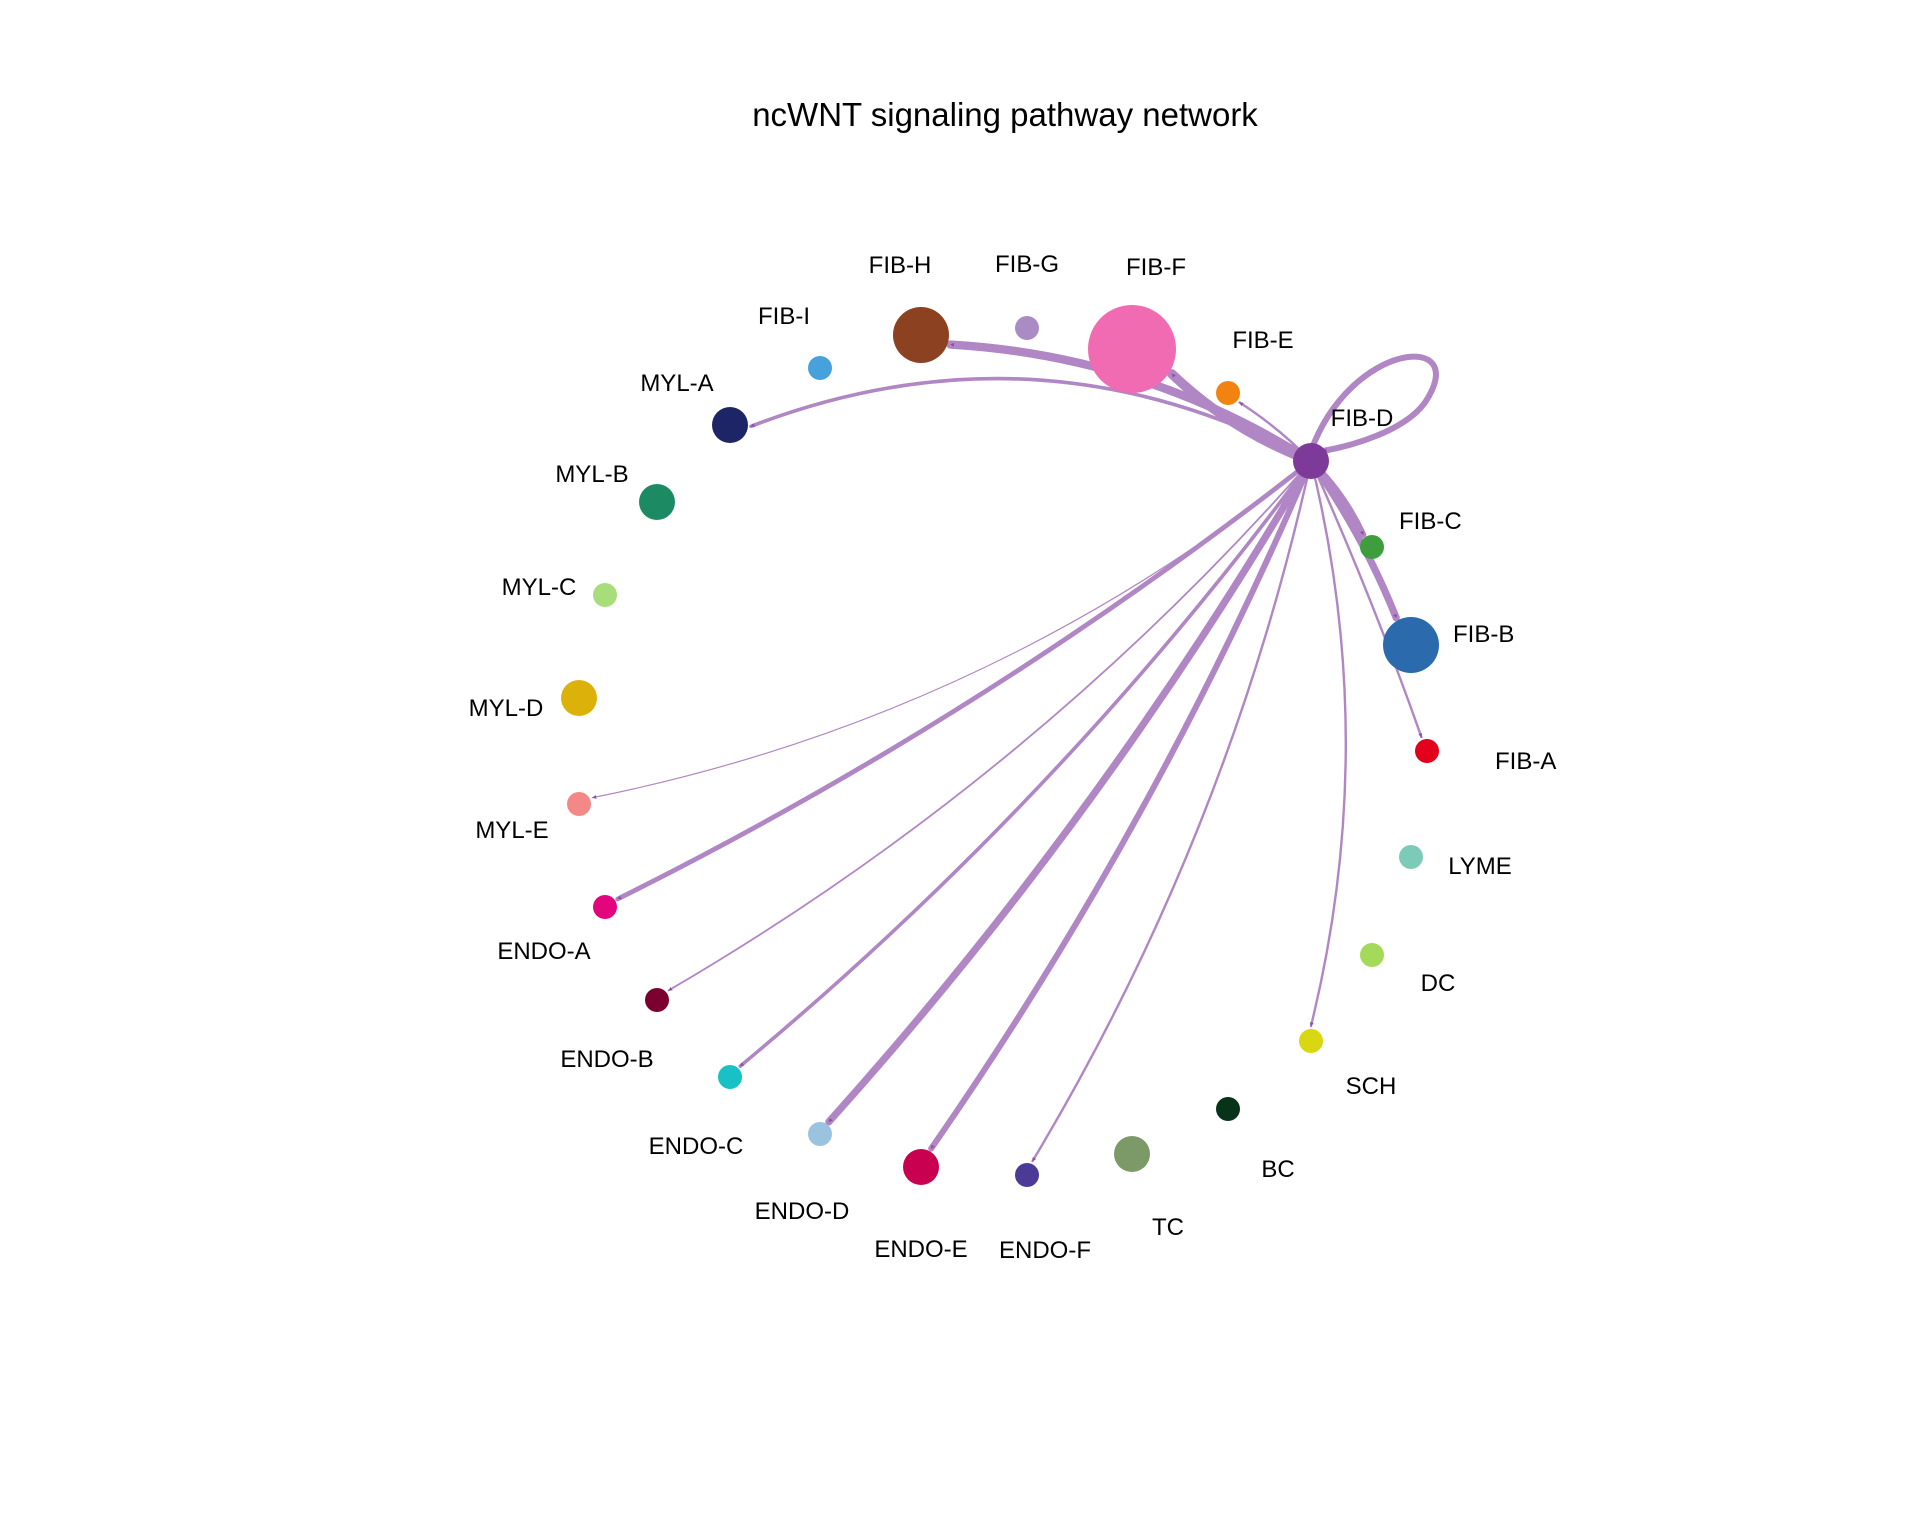 Image resolution: width=1920 pixels, height=1536 pixels. Describe the element at coordinates (921, 1167) in the screenshot. I see `node-endo-e` at that location.